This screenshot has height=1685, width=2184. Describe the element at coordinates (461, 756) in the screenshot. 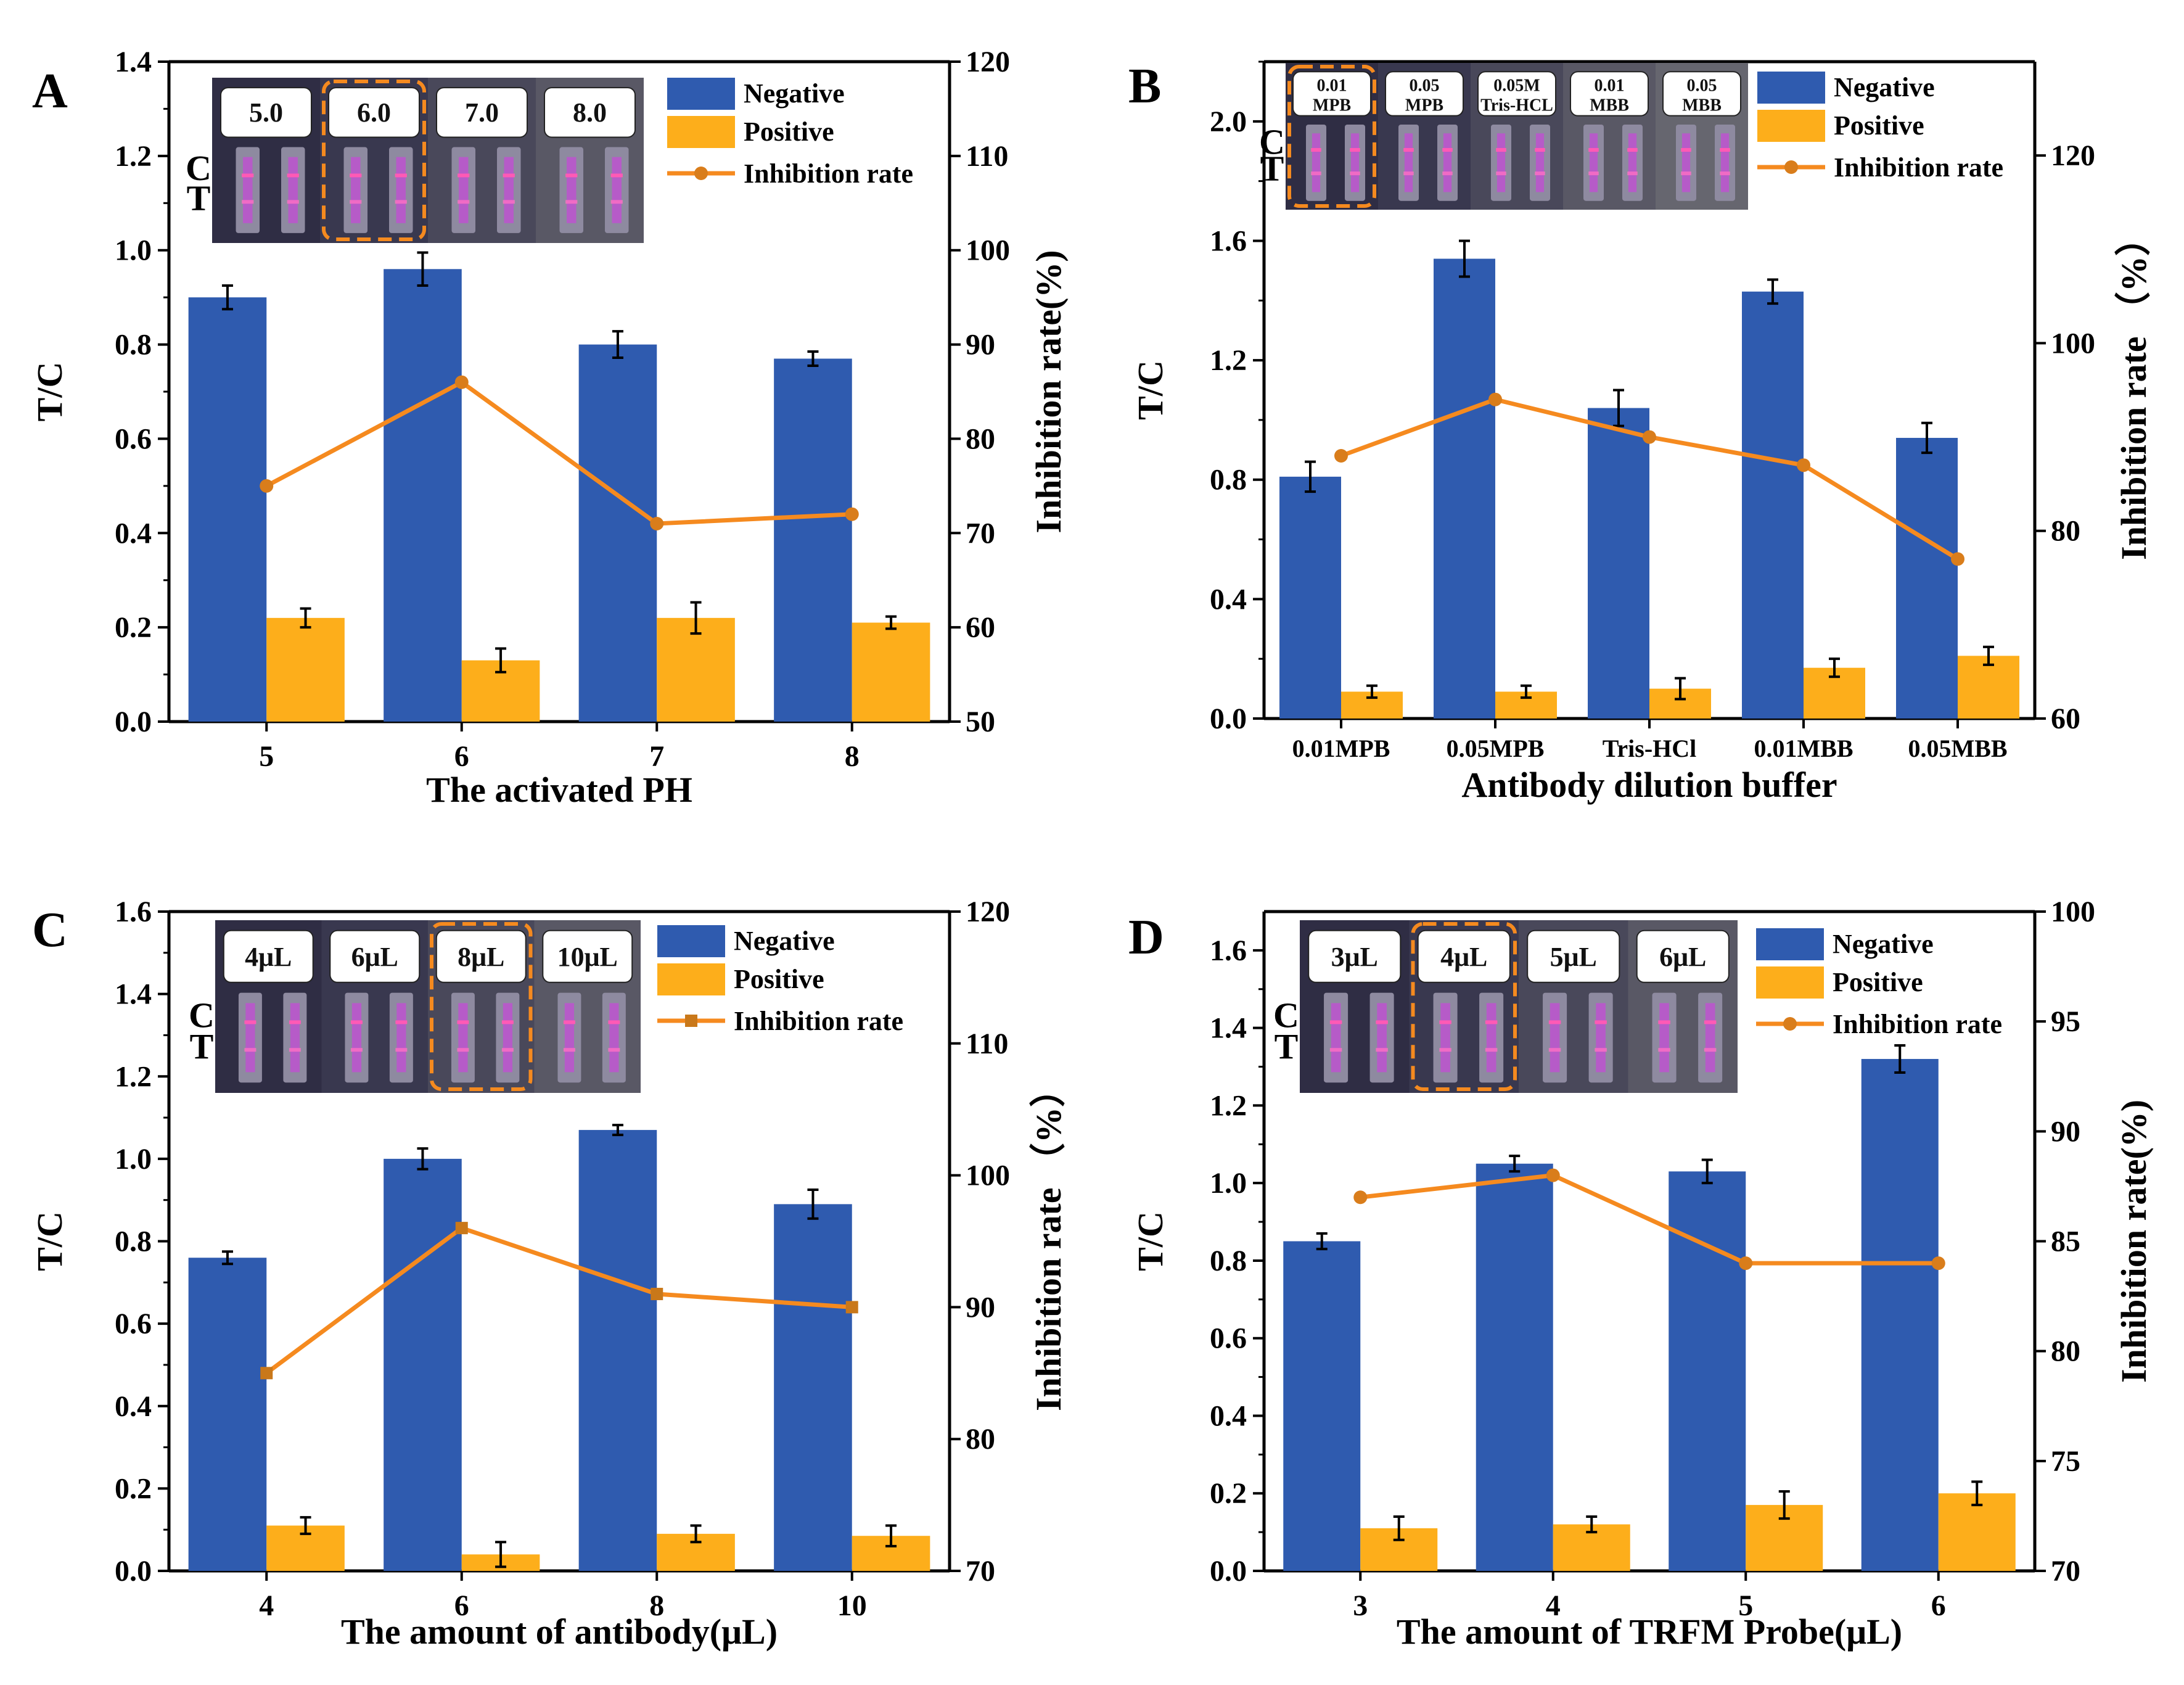

I see `x-tick-label: 6` at that location.